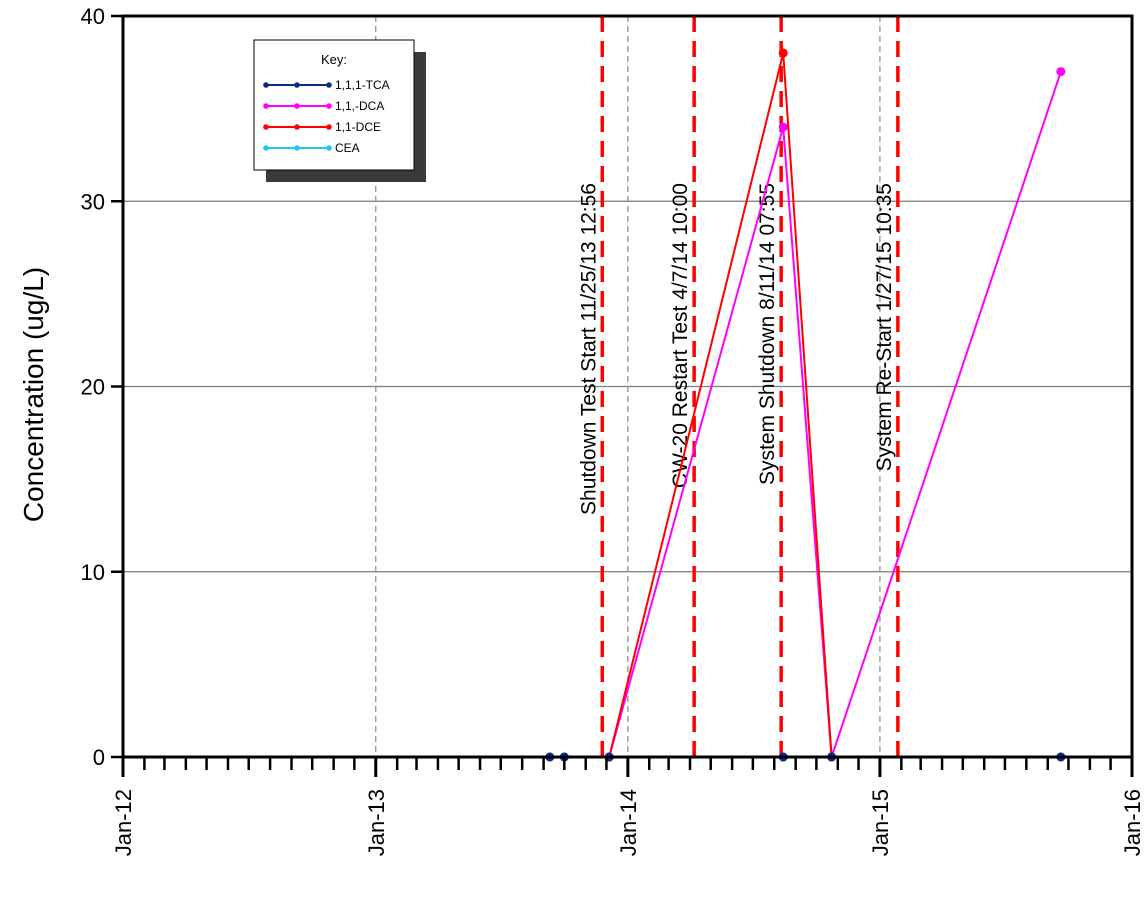 The height and width of the screenshot is (902, 1147). Describe the element at coordinates (359, 106) in the screenshot. I see `legend-entry: 1,1,-DCA` at that location.